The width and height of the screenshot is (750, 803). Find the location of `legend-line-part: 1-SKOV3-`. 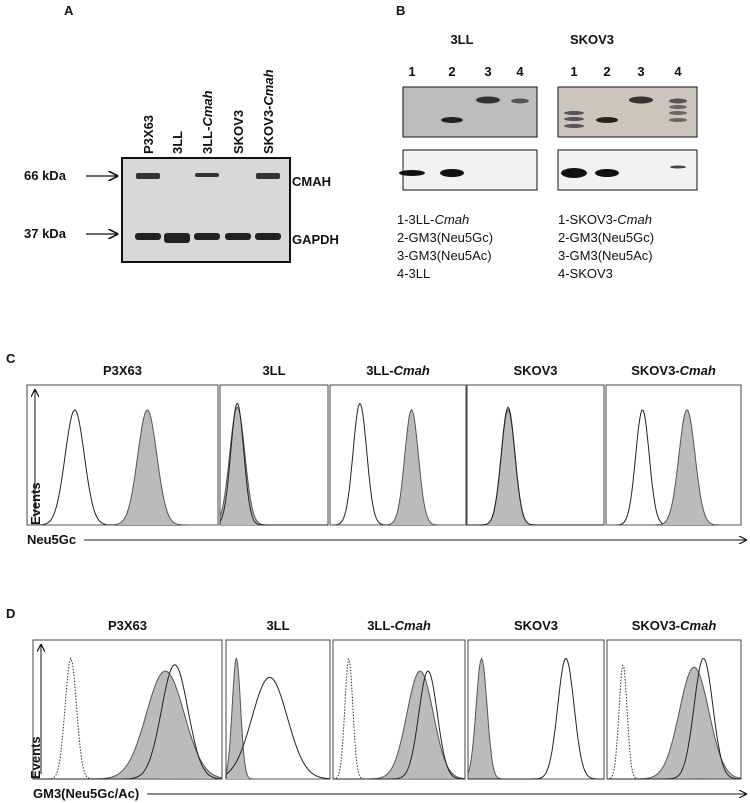

legend-line-part: 1-SKOV3- is located at coordinates (587, 219).